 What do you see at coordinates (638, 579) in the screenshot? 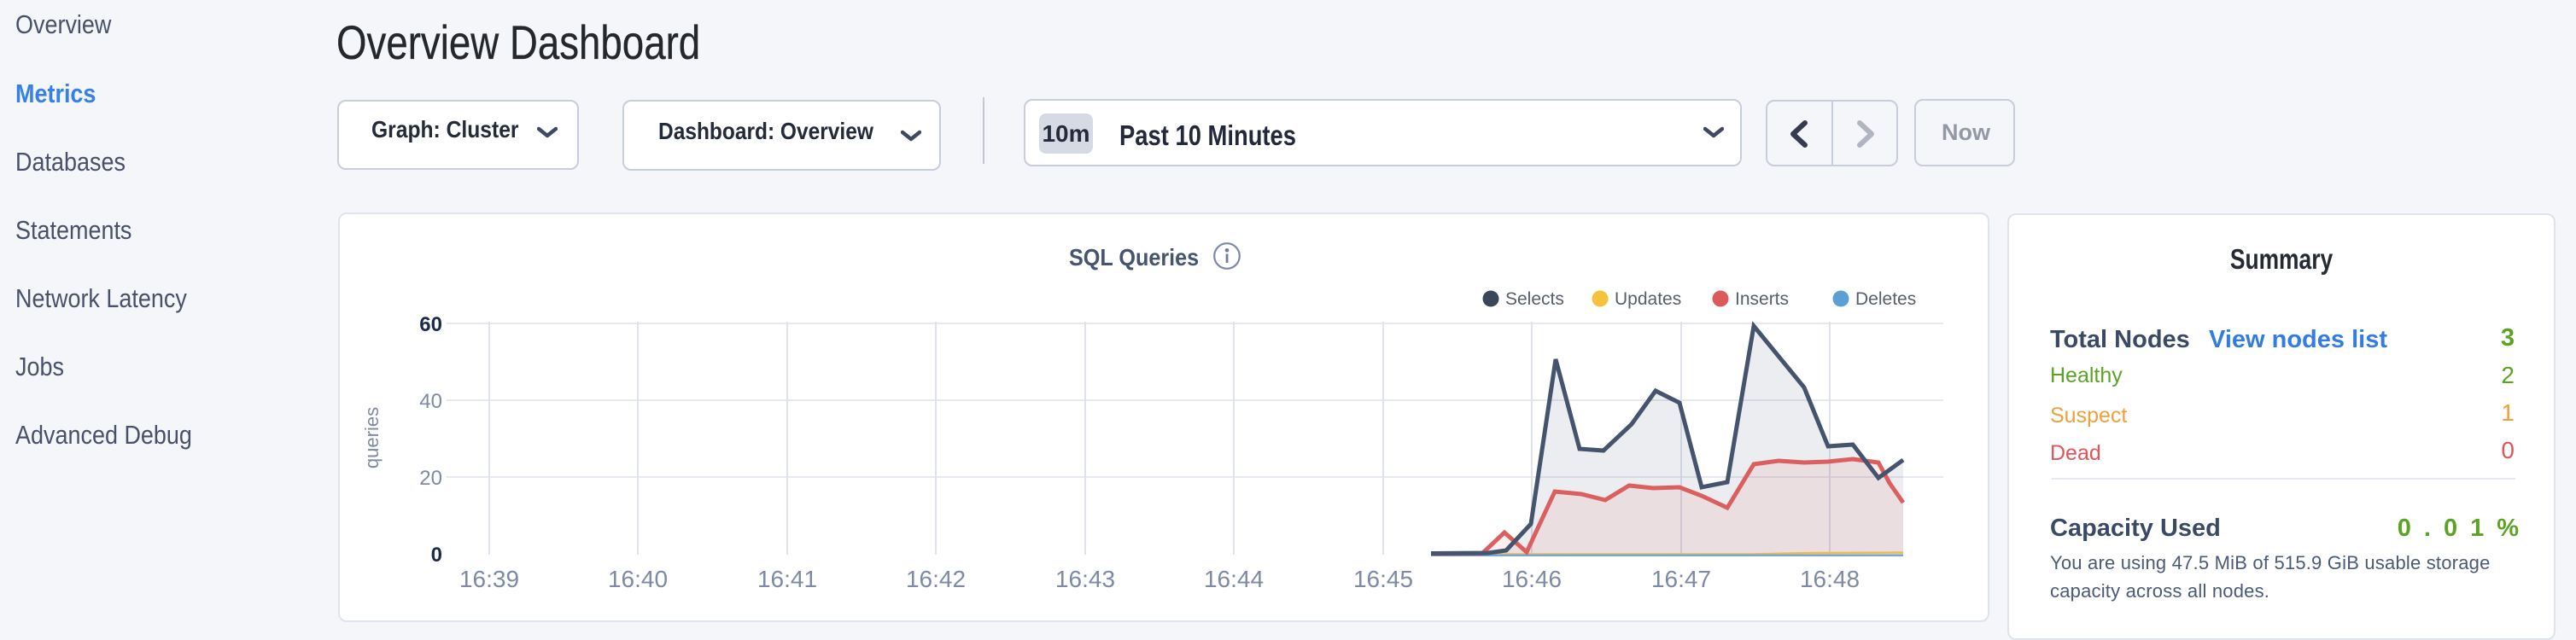
I see `svg-text: 16:40` at bounding box center [638, 579].